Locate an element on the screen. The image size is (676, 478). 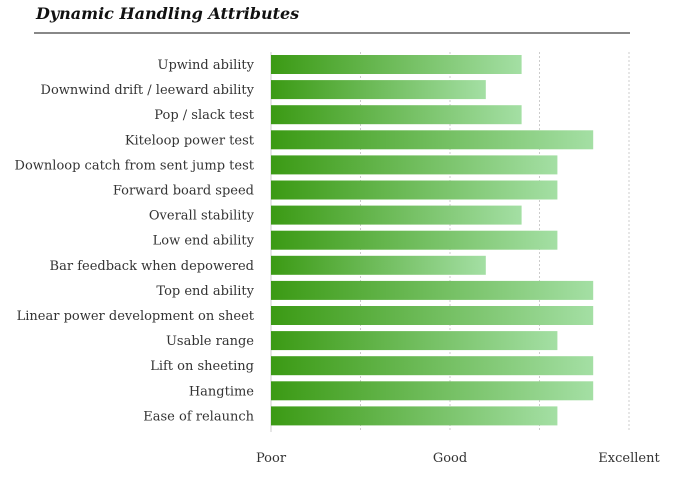
category-label: Downloop catch from sent jump test is located at coordinates (135, 165).